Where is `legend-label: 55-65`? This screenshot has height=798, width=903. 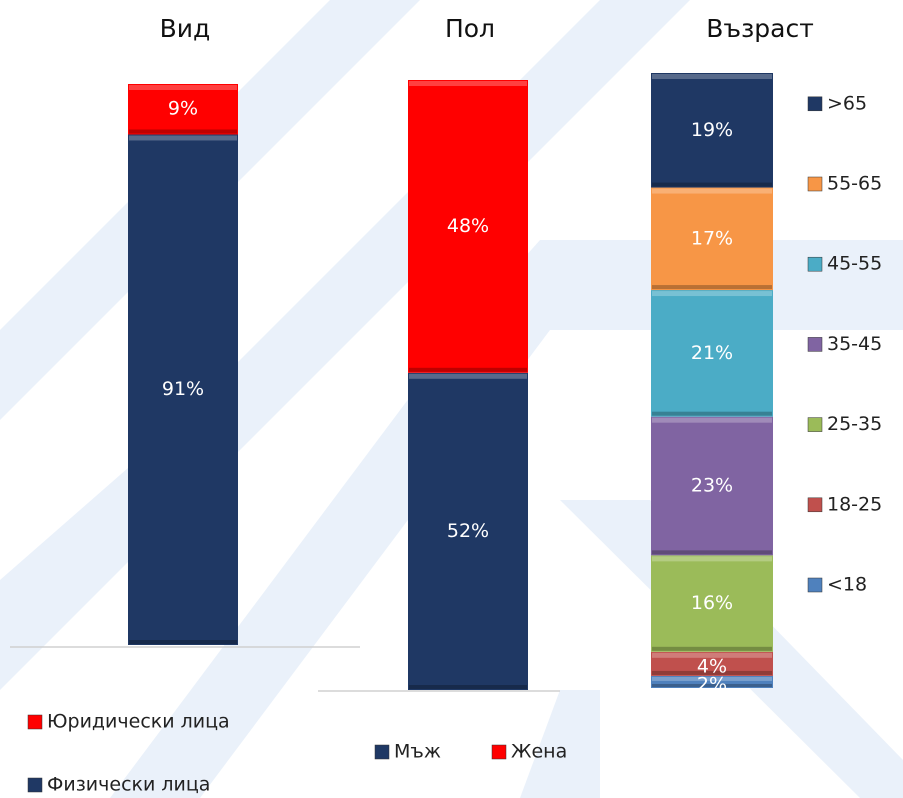 legend-label: 55-65 is located at coordinates (854, 184).